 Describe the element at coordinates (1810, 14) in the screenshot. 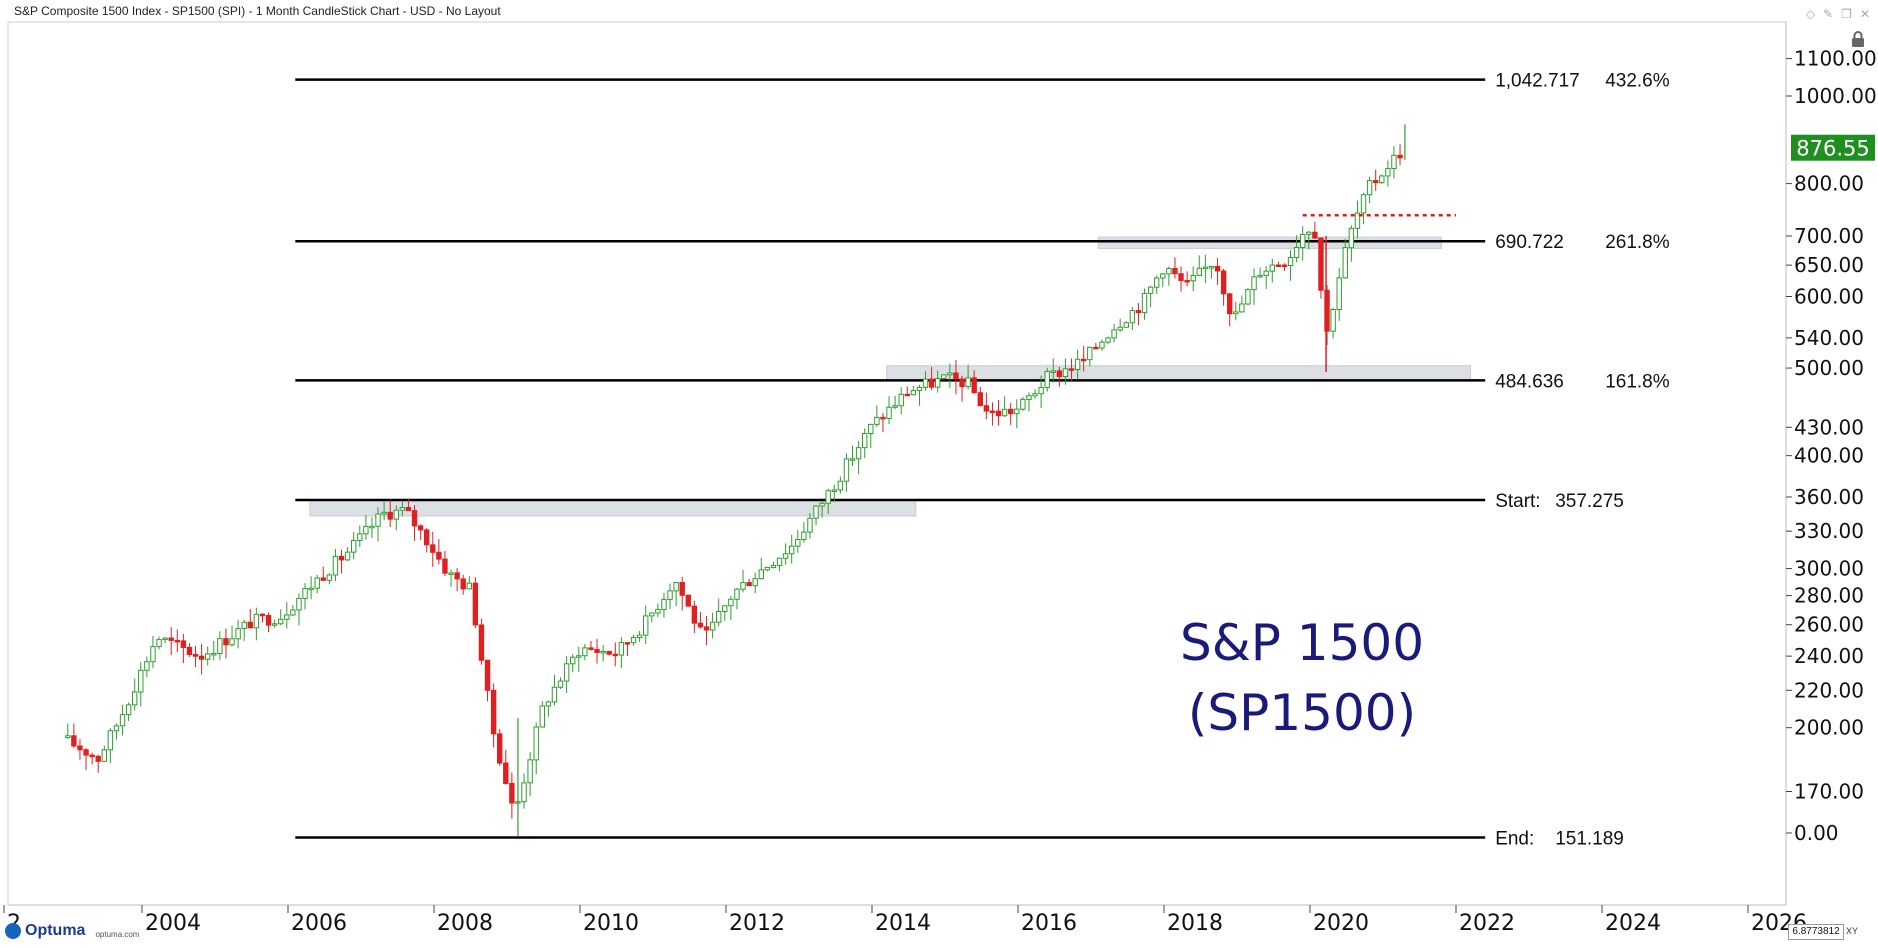

I see `diamond-icon: ◇` at that location.